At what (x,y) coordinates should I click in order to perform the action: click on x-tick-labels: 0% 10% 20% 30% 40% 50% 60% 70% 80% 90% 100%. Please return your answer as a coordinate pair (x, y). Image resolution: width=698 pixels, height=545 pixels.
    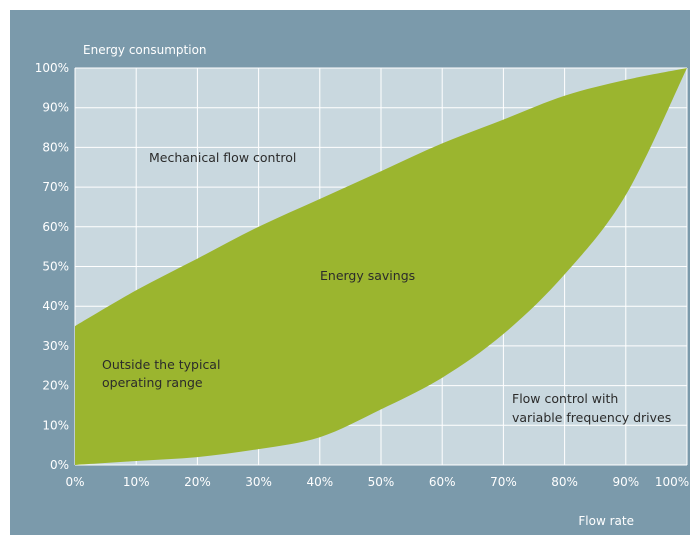
    Looking at the image, I should click on (377, 482).